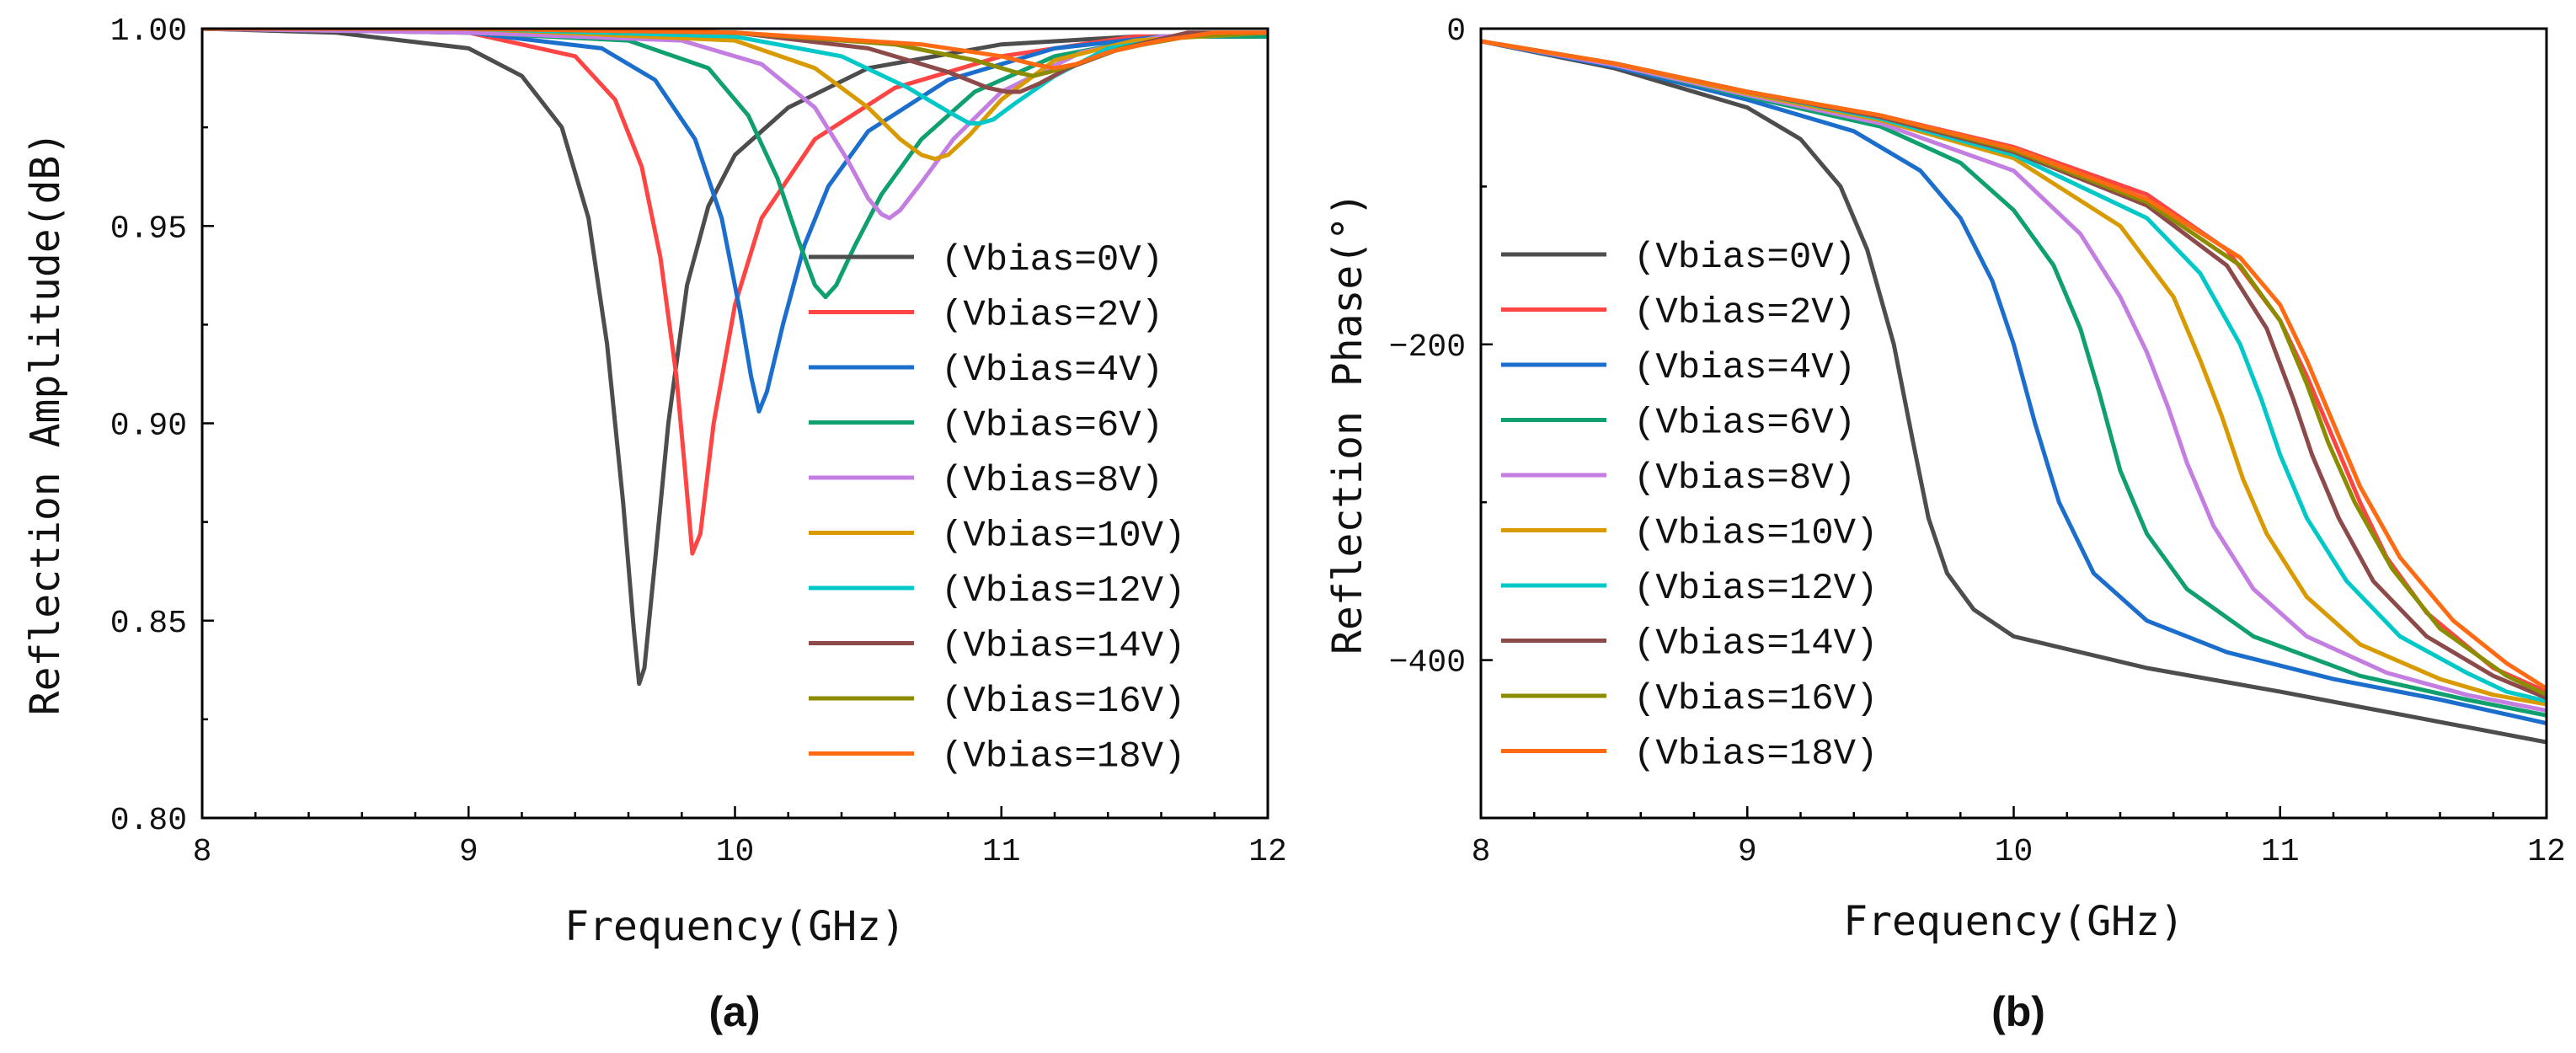 The width and height of the screenshot is (2576, 1053). What do you see at coordinates (148, 427) in the screenshot?
I see `y-tick-label: 0.90` at bounding box center [148, 427].